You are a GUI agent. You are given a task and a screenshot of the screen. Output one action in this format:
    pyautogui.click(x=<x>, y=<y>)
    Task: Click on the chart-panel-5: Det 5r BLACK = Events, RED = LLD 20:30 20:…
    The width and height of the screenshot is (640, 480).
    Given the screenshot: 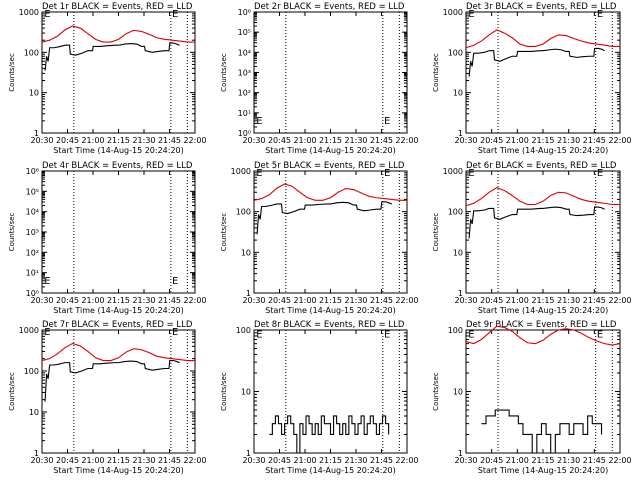 What is the action you would take?
    pyautogui.click(x=319, y=238)
    